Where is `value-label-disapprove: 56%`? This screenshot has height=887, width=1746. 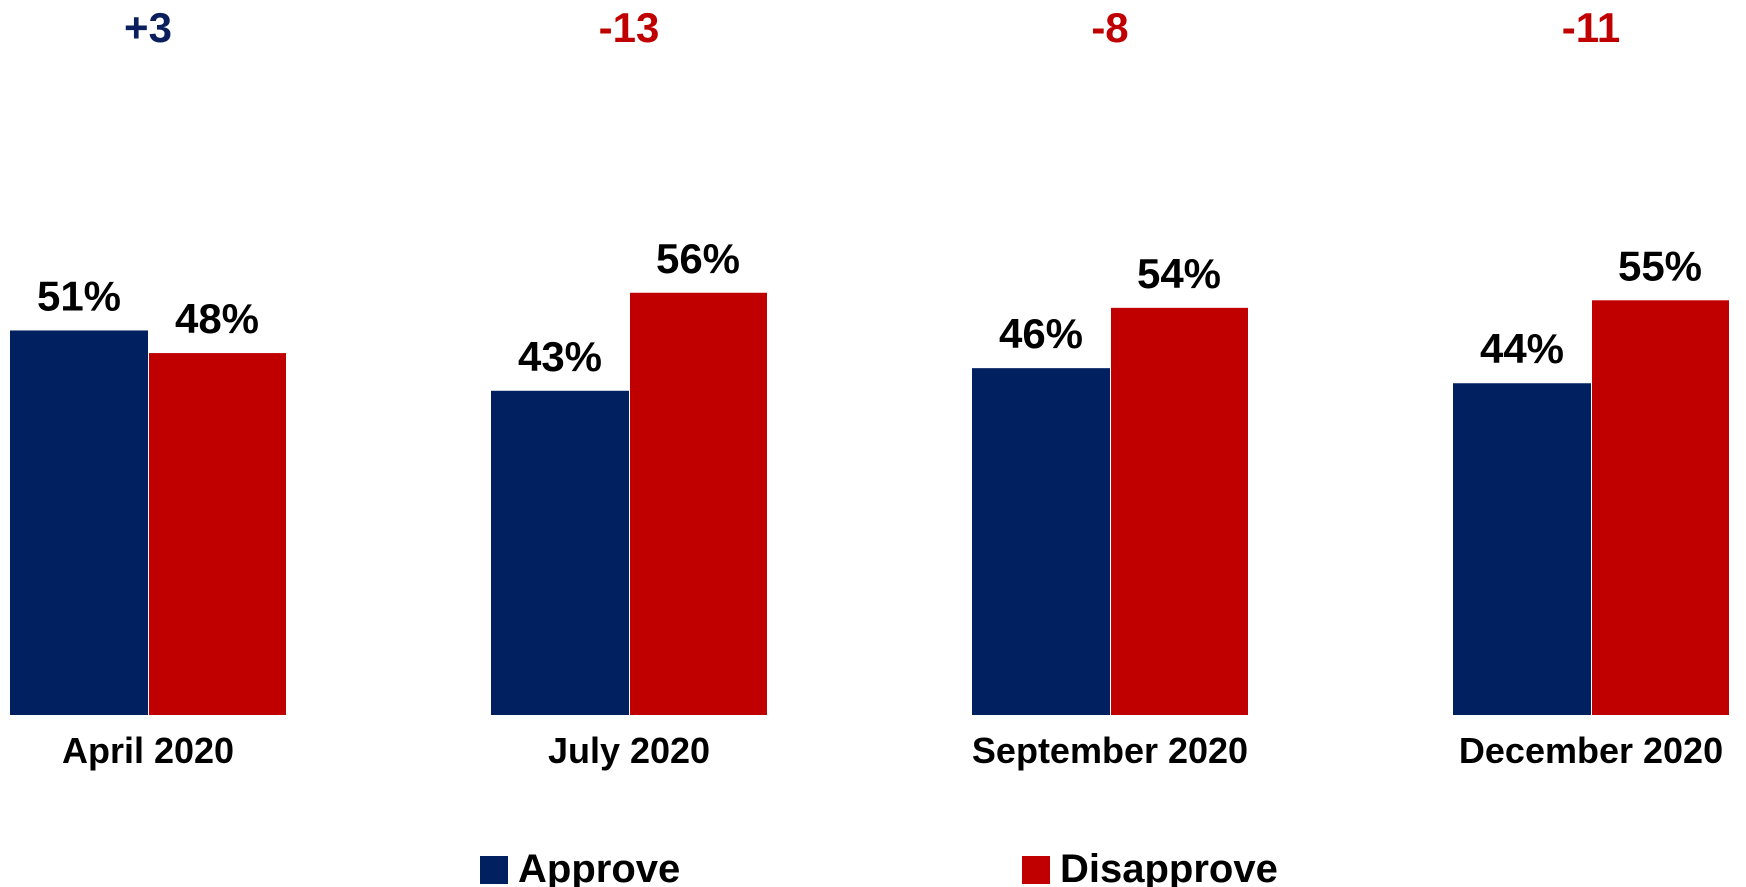 value-label-disapprove: 56% is located at coordinates (698, 258).